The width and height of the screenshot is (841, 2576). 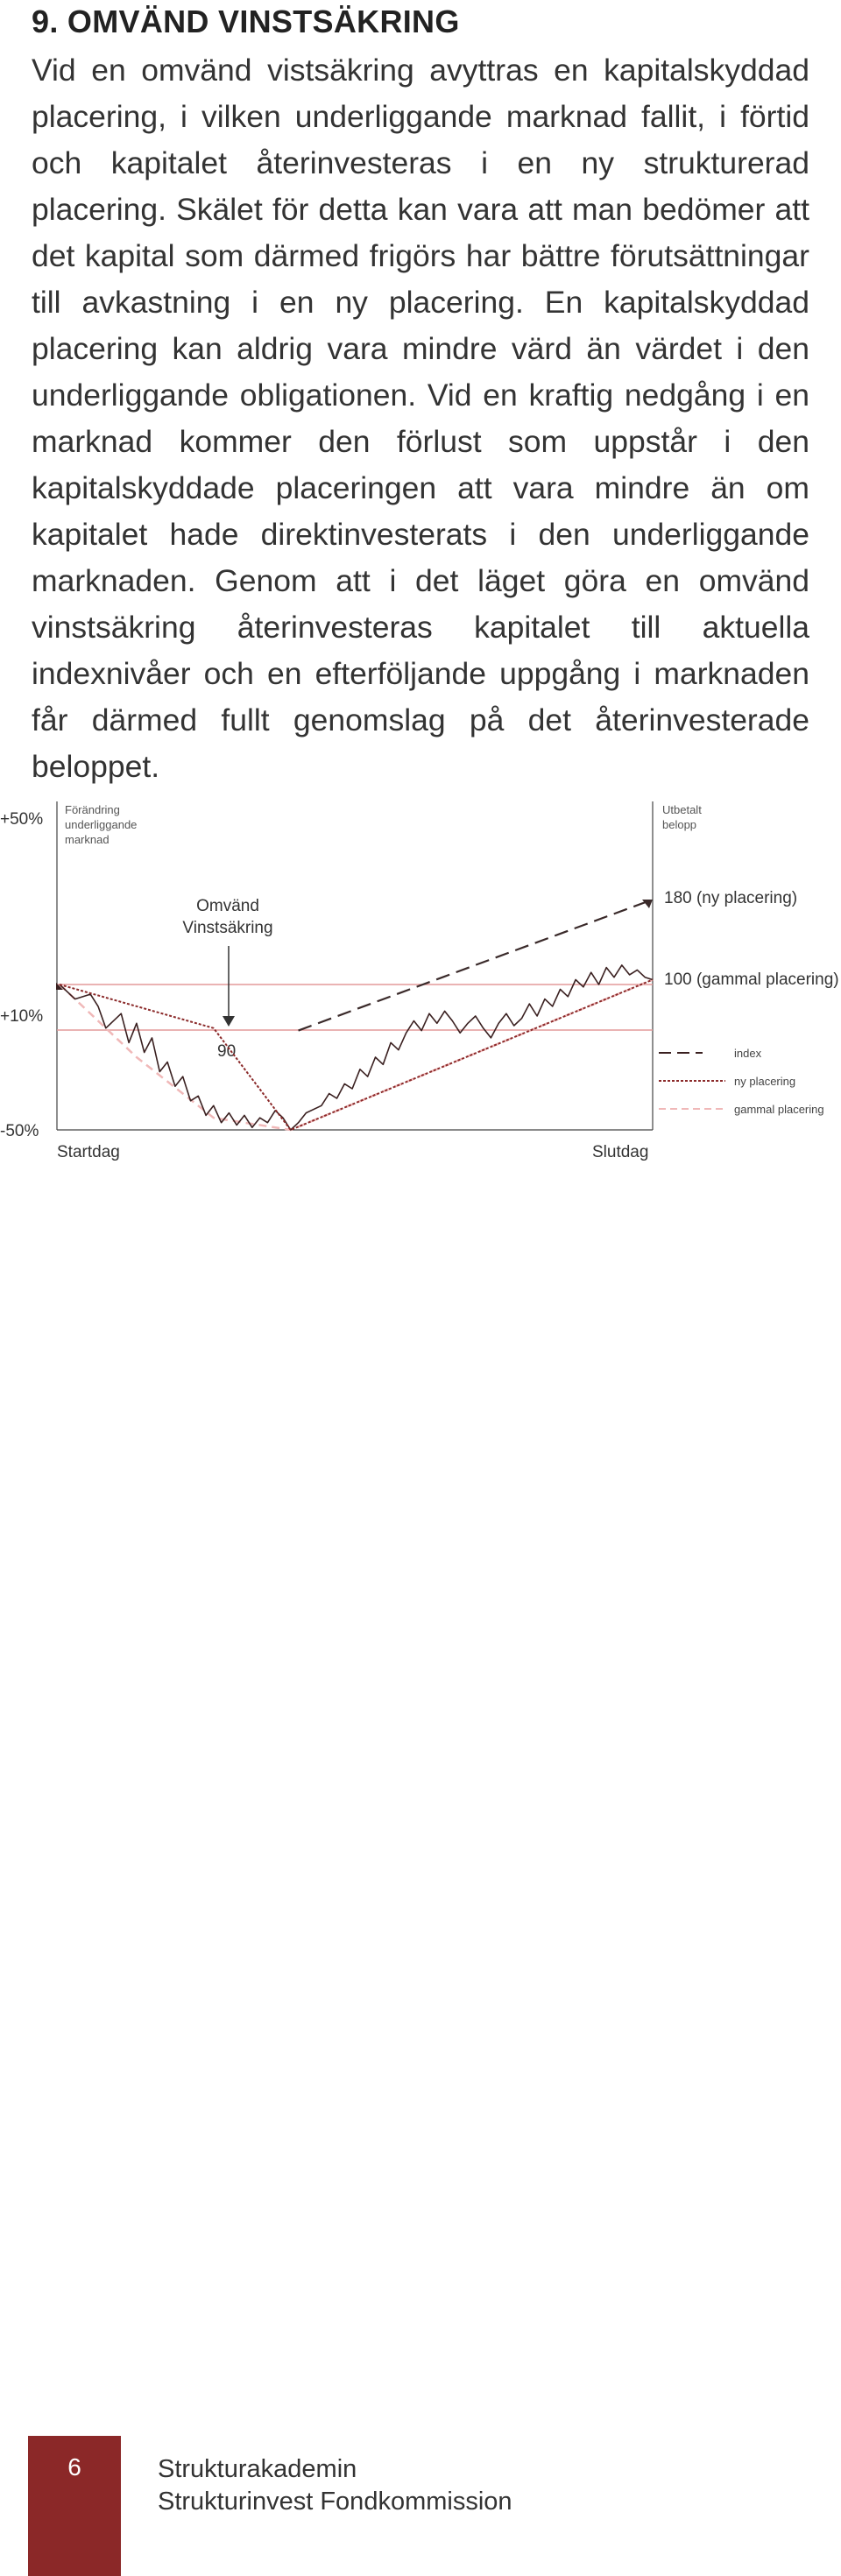 I want to click on footer-company: Strukturinvest Fondkommission, so click(x=335, y=2502).